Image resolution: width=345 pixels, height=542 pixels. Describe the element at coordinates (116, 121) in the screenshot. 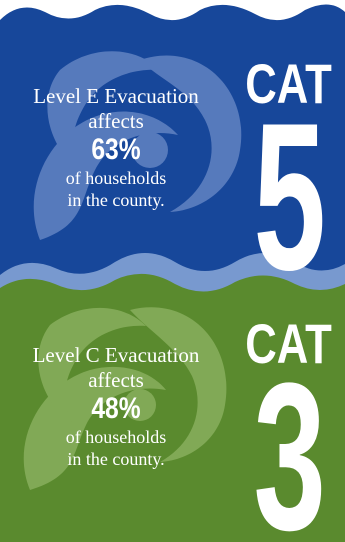

I see `cat5-affects-label: affects` at that location.